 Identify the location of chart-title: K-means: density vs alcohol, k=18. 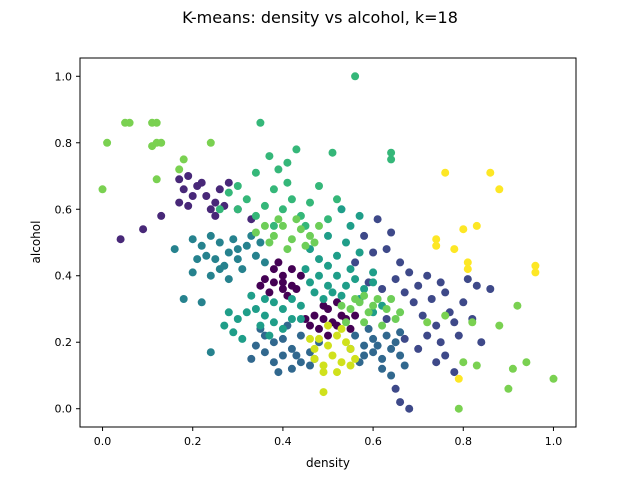
(320, 17).